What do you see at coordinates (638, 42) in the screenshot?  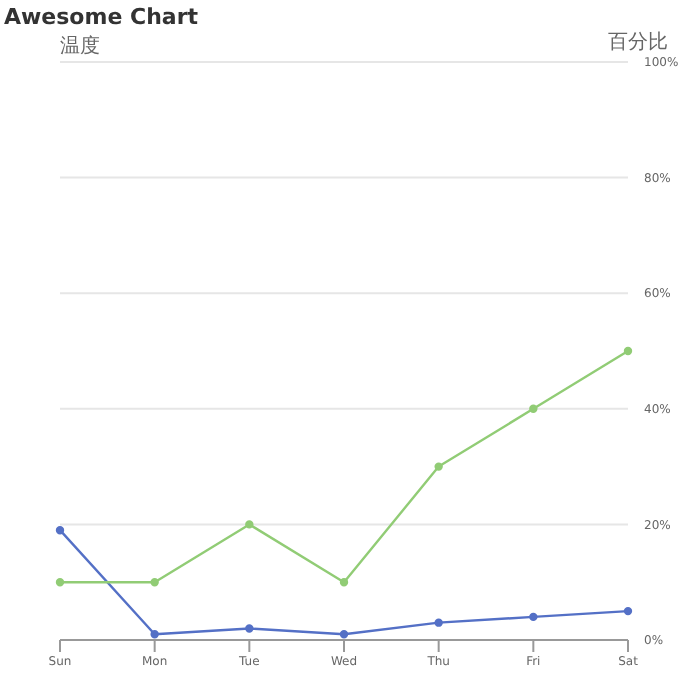 I see `y2-axis-title: 百分比` at bounding box center [638, 42].